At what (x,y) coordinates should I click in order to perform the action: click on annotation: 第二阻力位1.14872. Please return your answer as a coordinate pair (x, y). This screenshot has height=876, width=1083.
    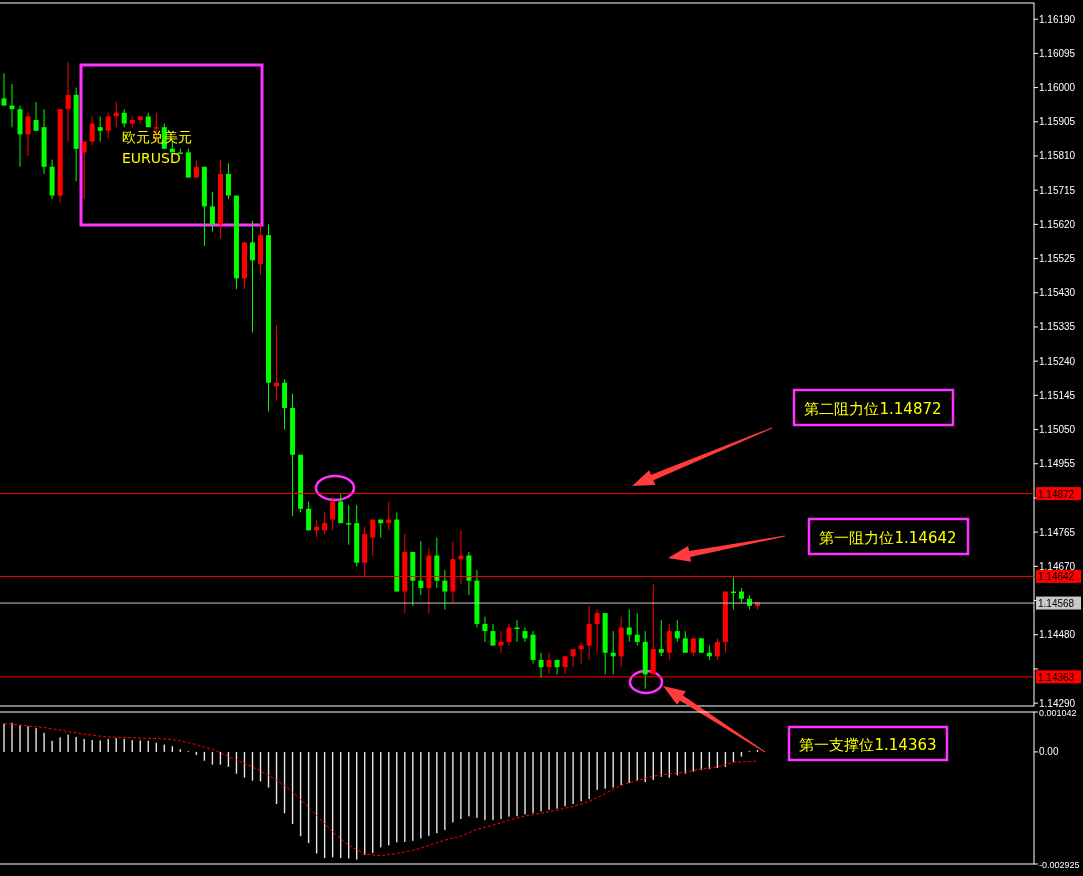
    Looking at the image, I should click on (873, 409).